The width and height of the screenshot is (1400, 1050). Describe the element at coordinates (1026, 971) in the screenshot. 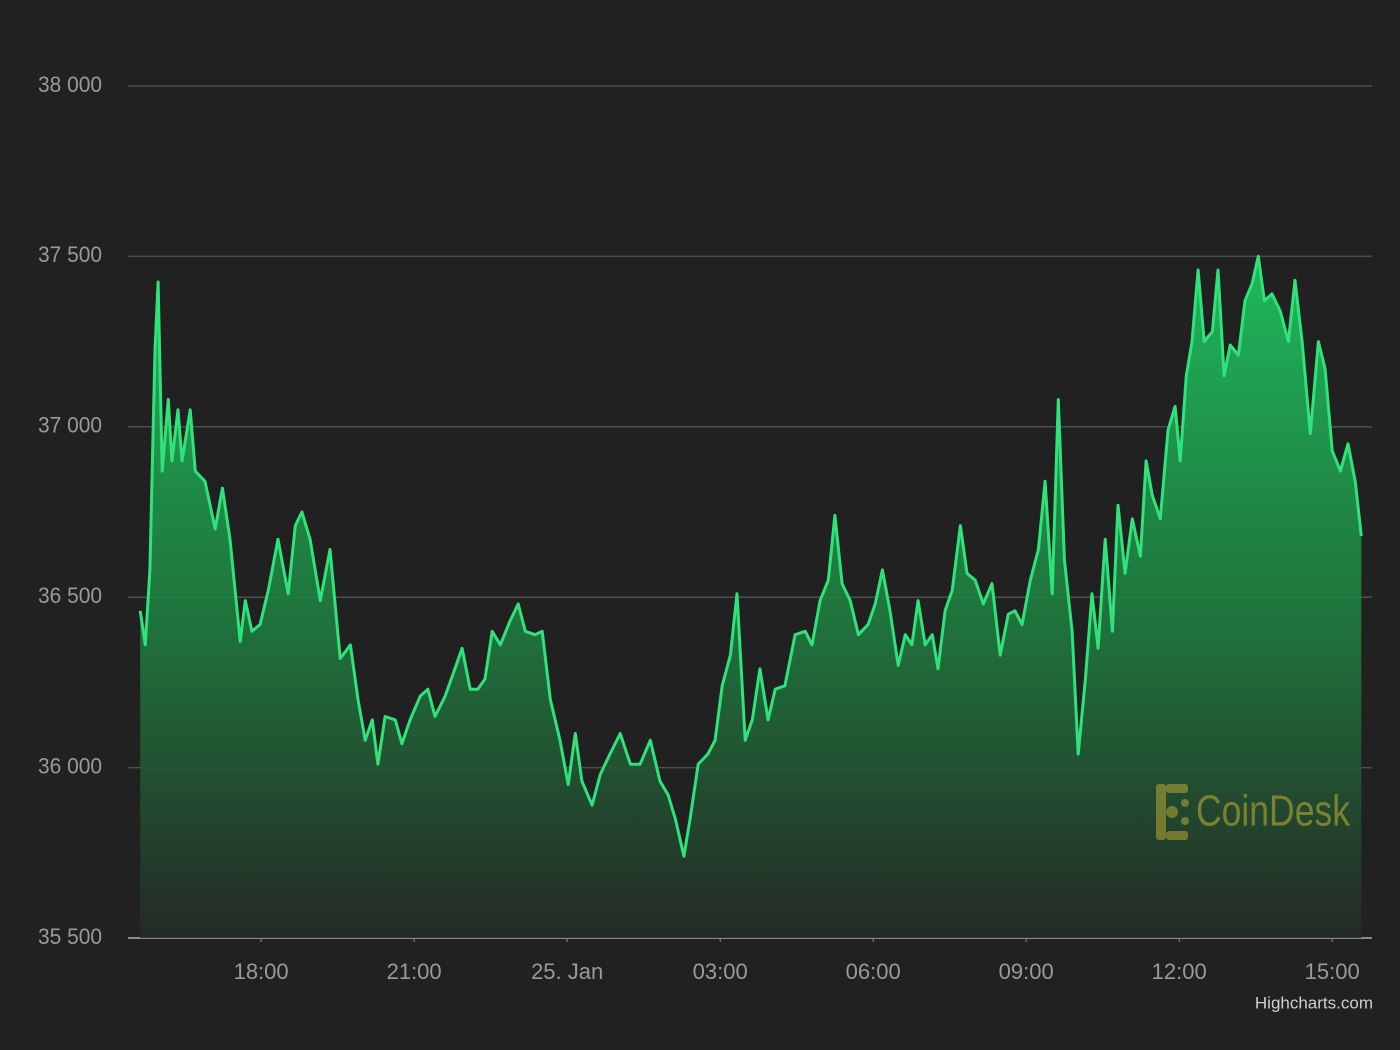

I see `x-tick-label: 09:00` at that location.